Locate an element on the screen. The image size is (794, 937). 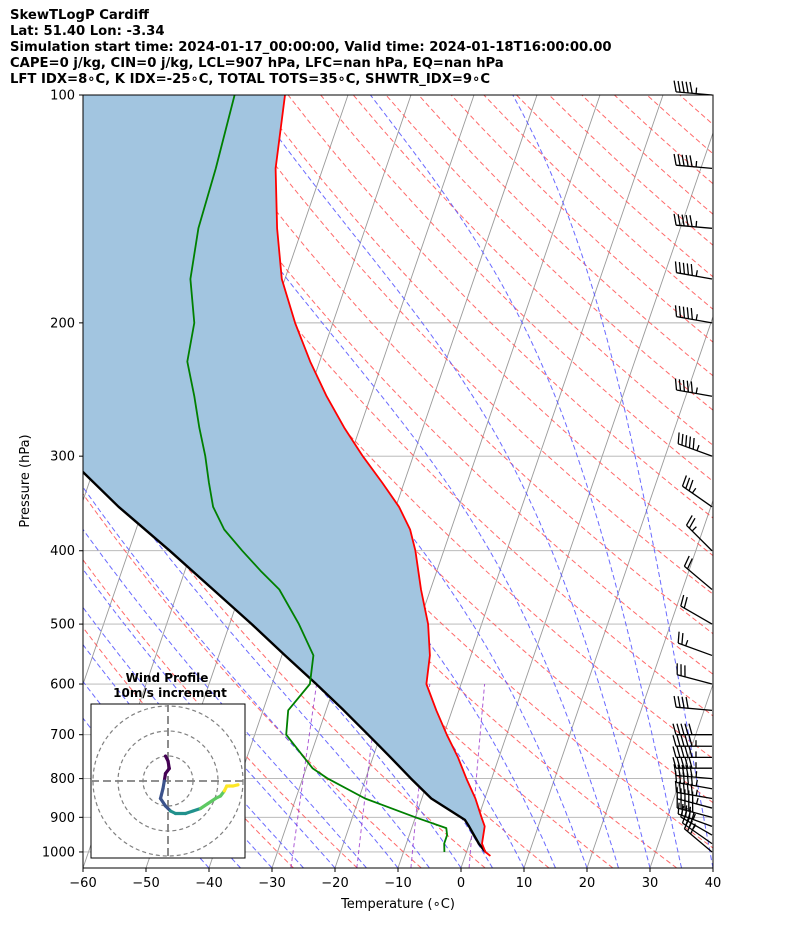
inset-rings is located at coordinates (168, 781).